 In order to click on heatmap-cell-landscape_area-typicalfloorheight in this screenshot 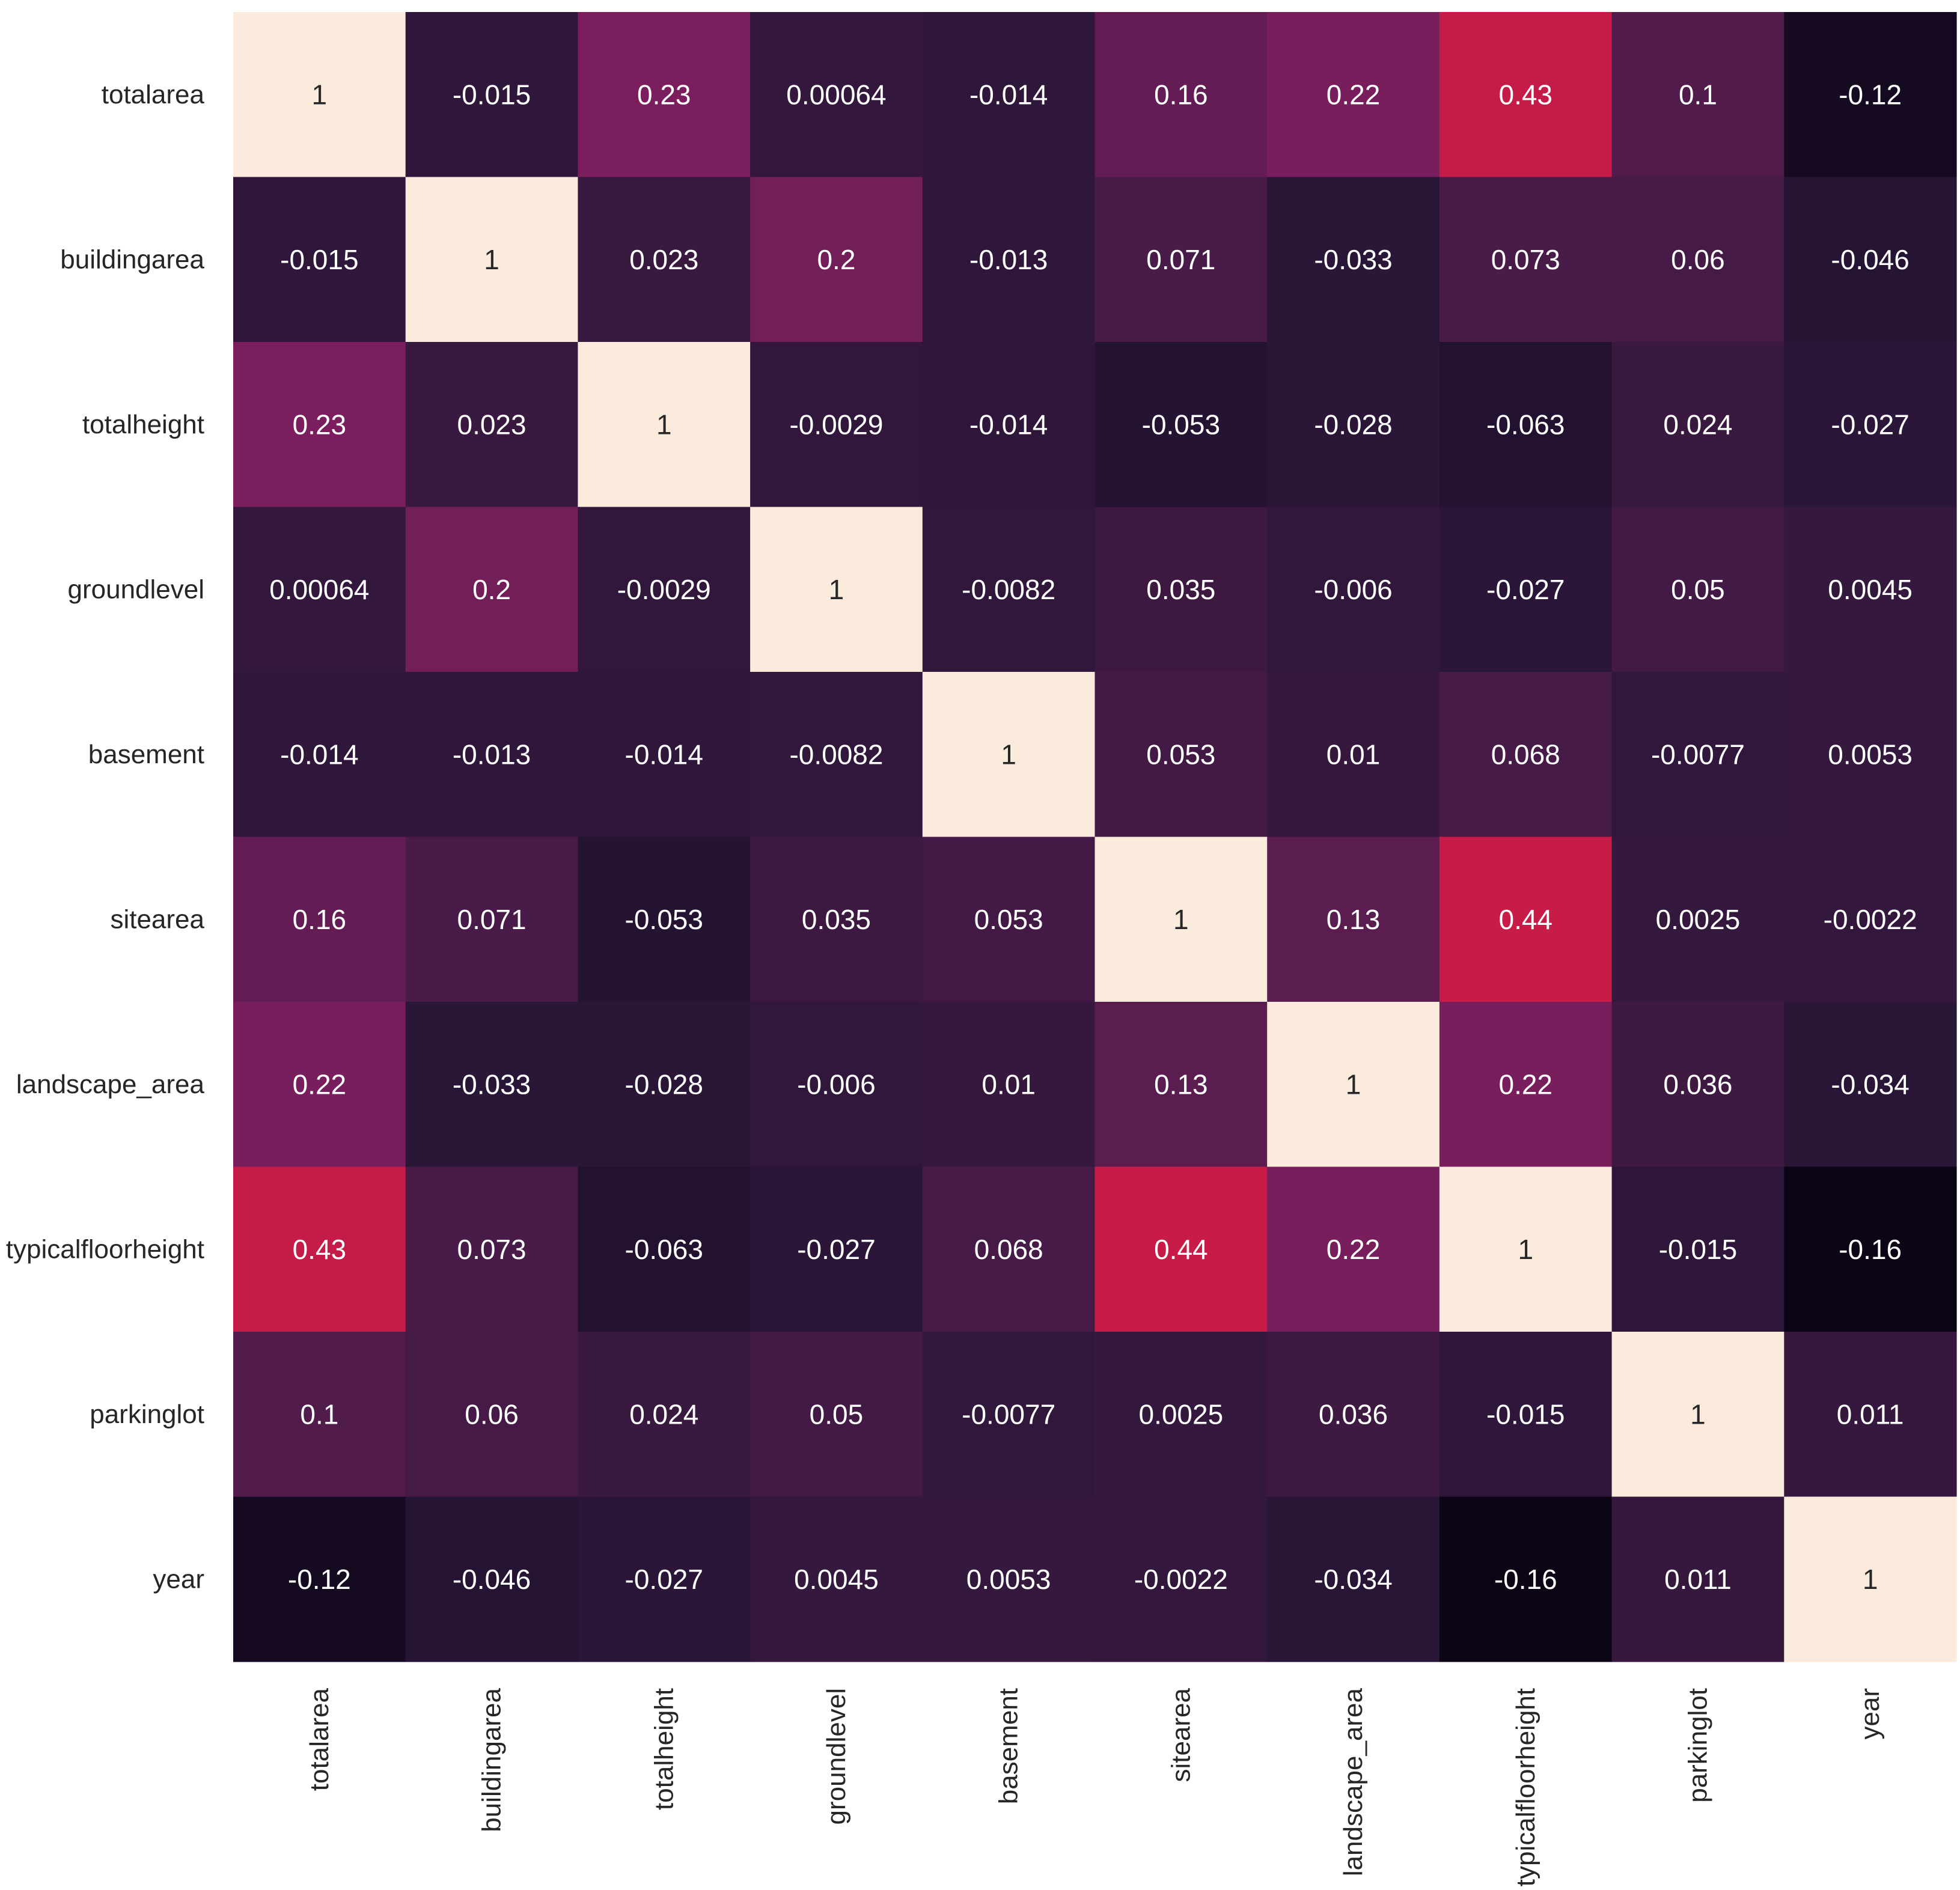, I will do `click(1526, 1085)`.